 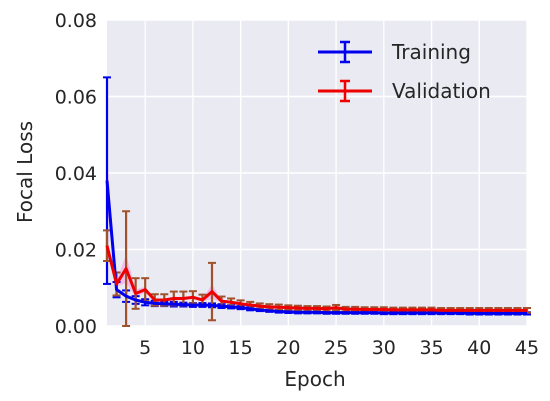 I want to click on y-tick-label: 0.00, so click(x=76, y=327).